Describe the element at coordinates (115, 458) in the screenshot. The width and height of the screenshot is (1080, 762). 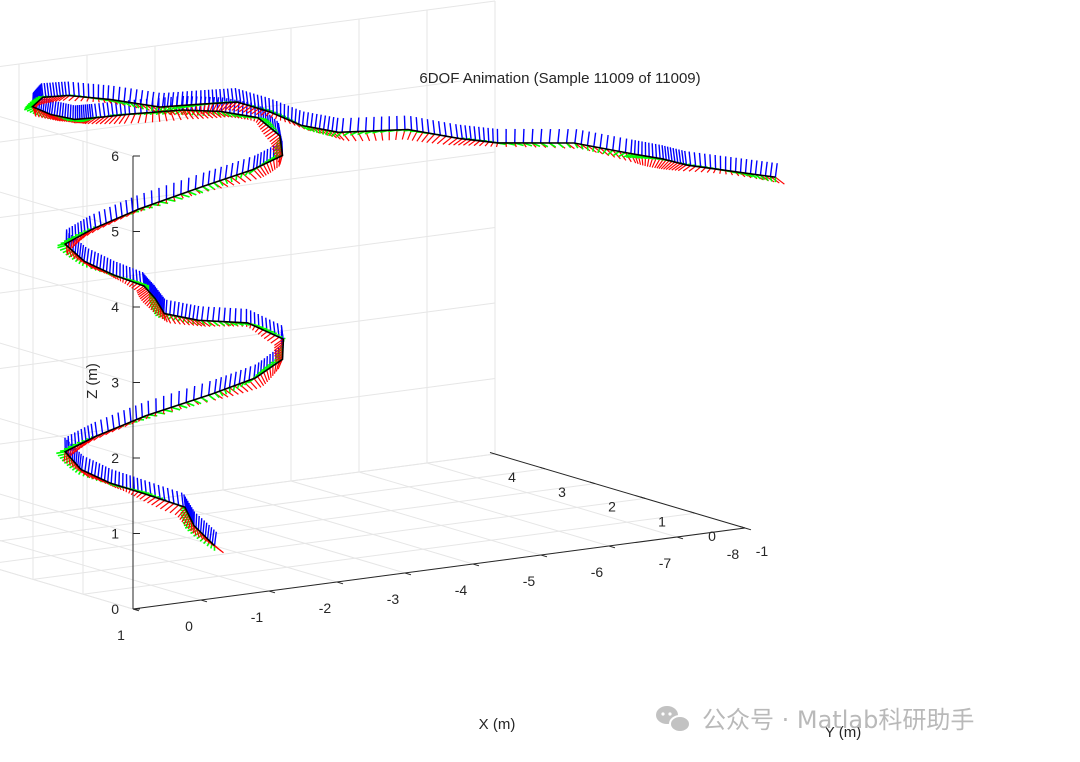
I see `z-tick-label: 2` at that location.